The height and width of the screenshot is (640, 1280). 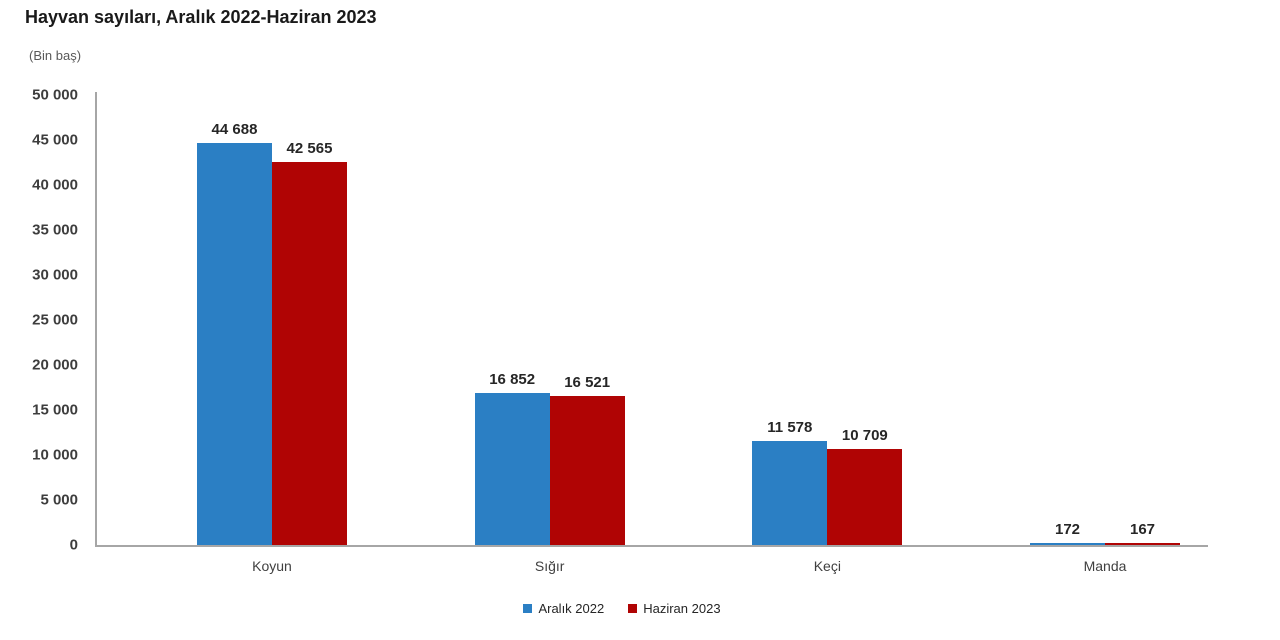 What do you see at coordinates (1142, 544) in the screenshot?
I see `bar-haziran-2023-manda` at bounding box center [1142, 544].